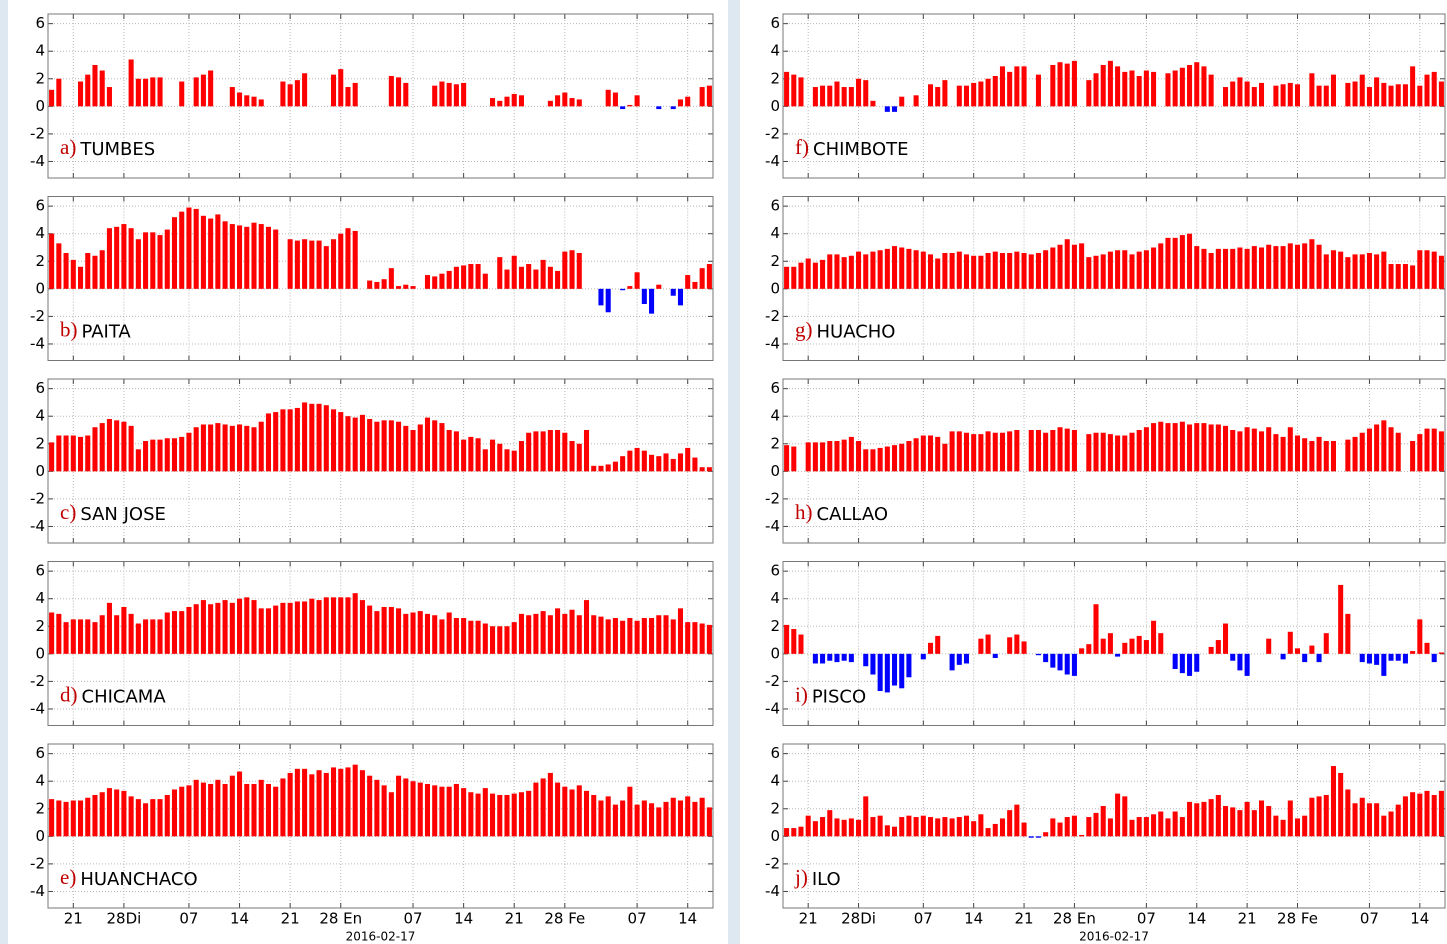 This screenshot has height=944, width=1447. I want to click on panel-letter: e), so click(68, 877).